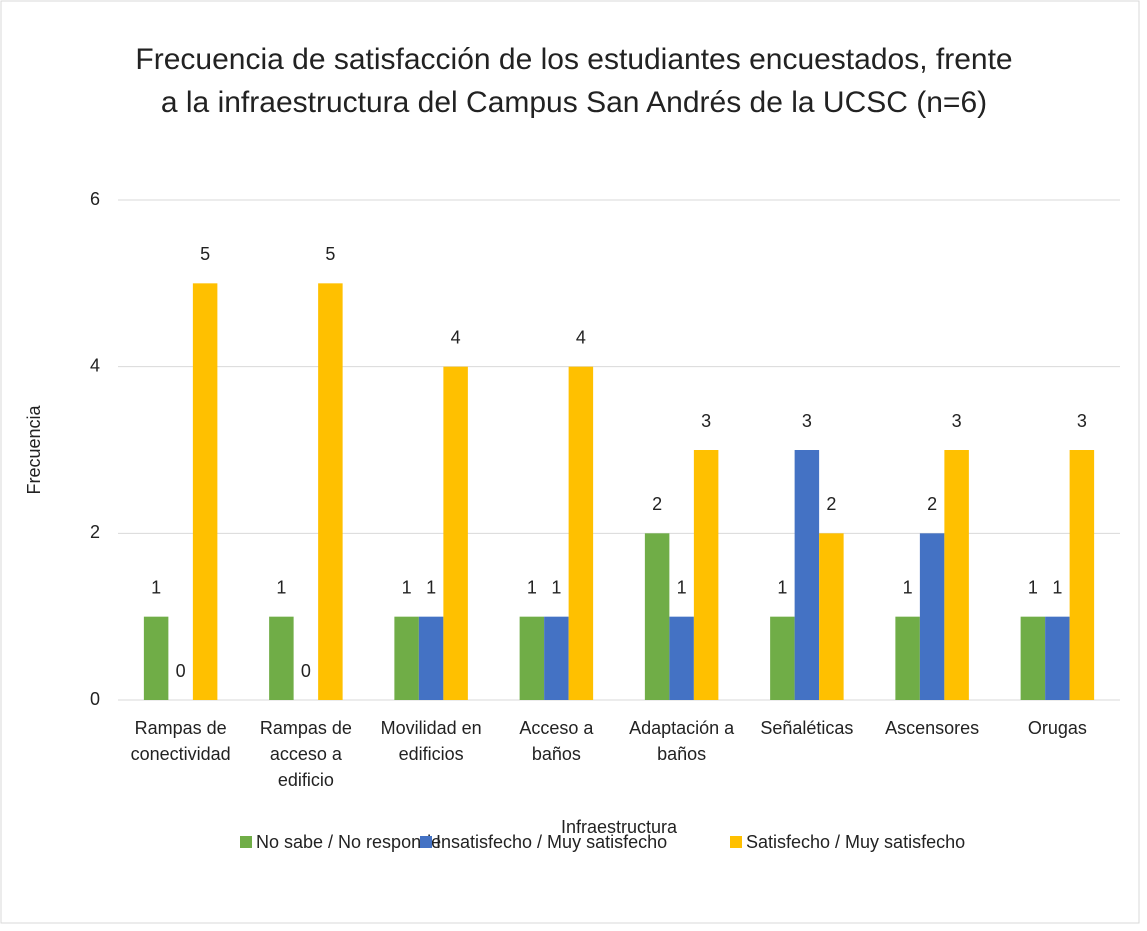 The height and width of the screenshot is (931, 1147). Describe the element at coordinates (682, 741) in the screenshot. I see `x-tick-label: Adaptación a baños` at that location.